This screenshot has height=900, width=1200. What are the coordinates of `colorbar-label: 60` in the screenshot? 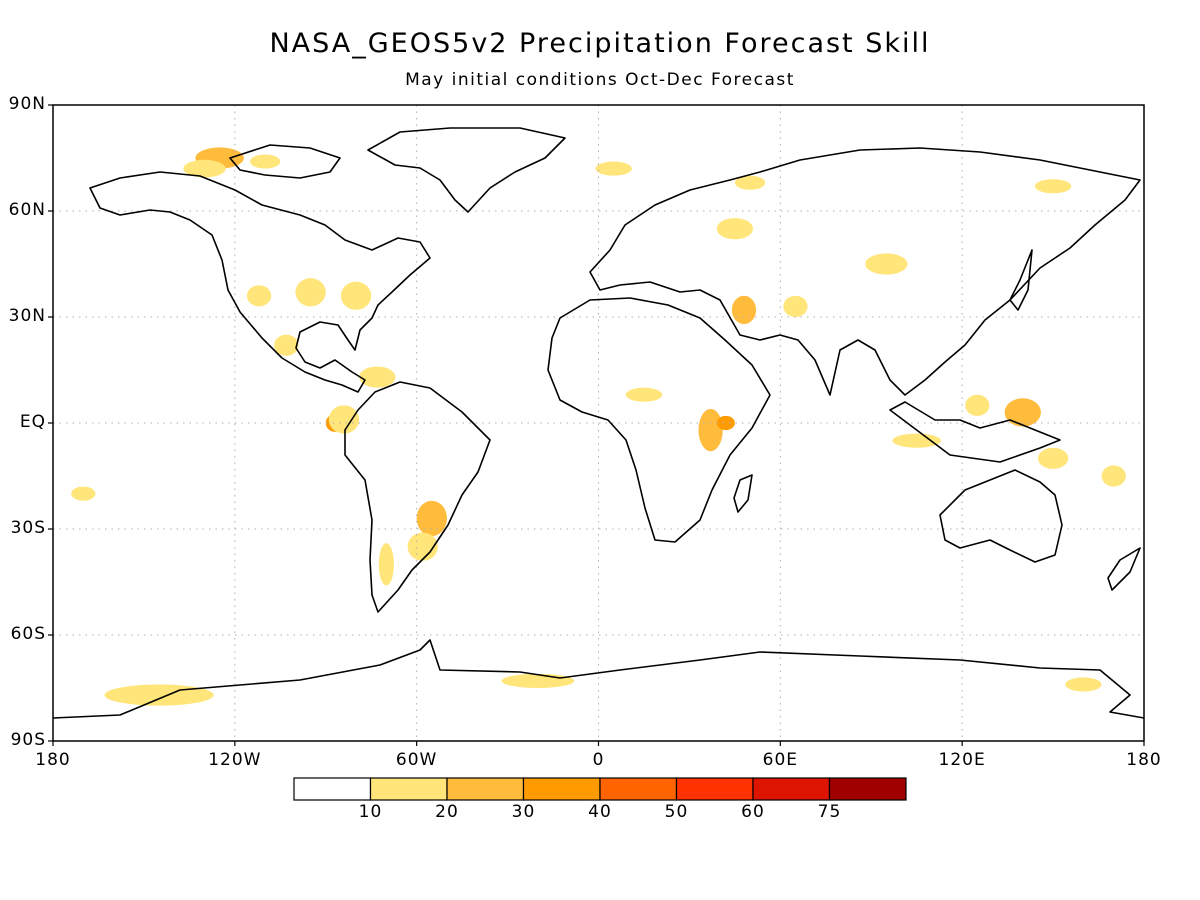 It's located at (753, 812).